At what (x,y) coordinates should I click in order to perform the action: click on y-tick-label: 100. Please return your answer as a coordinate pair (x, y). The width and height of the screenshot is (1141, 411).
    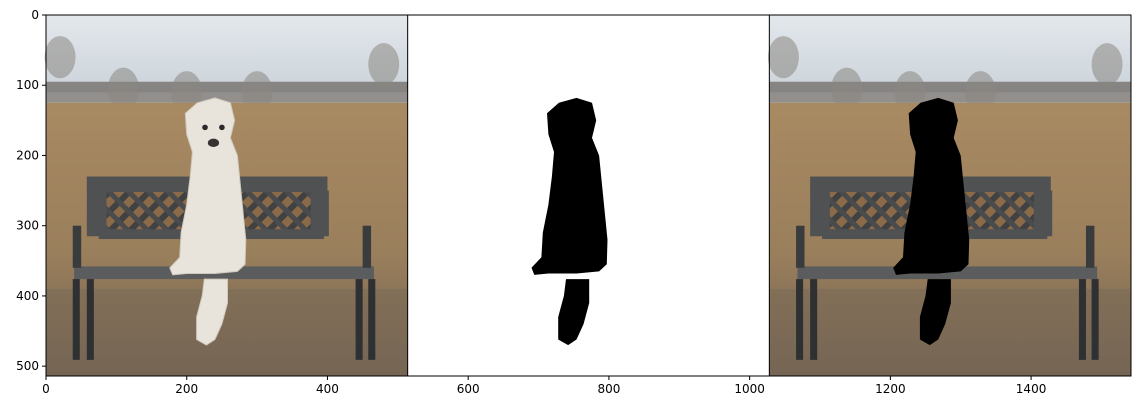
    Looking at the image, I should click on (27, 85).